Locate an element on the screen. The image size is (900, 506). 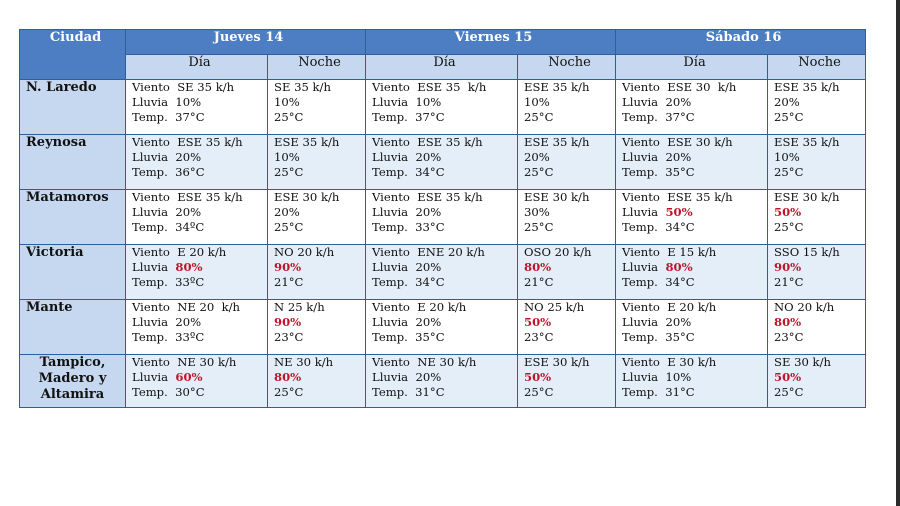
day-forecast-cell: Viento ESE 35 k/h Lluvia 50% Temp. 34°C is located at coordinates (692, 217).